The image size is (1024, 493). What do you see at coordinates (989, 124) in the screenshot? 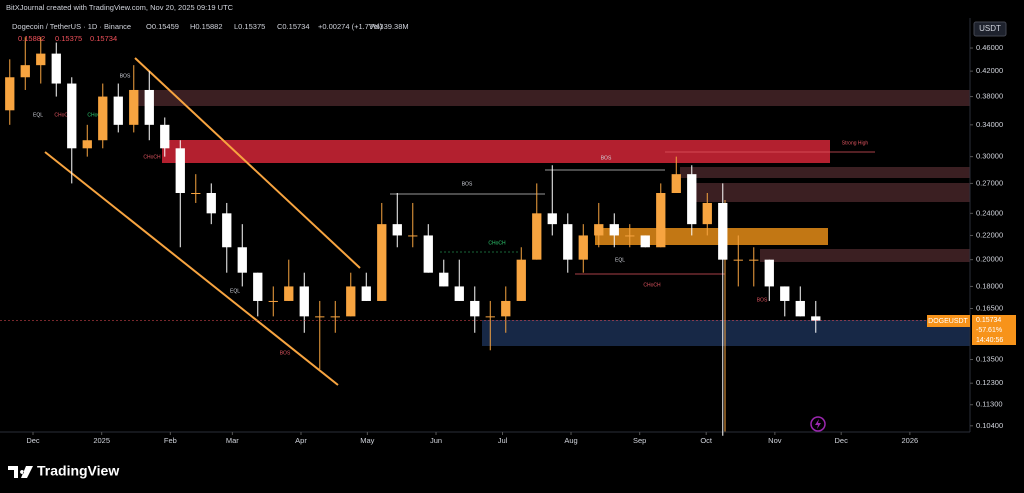
I see `y-tick-label: 0.34000` at bounding box center [989, 124].